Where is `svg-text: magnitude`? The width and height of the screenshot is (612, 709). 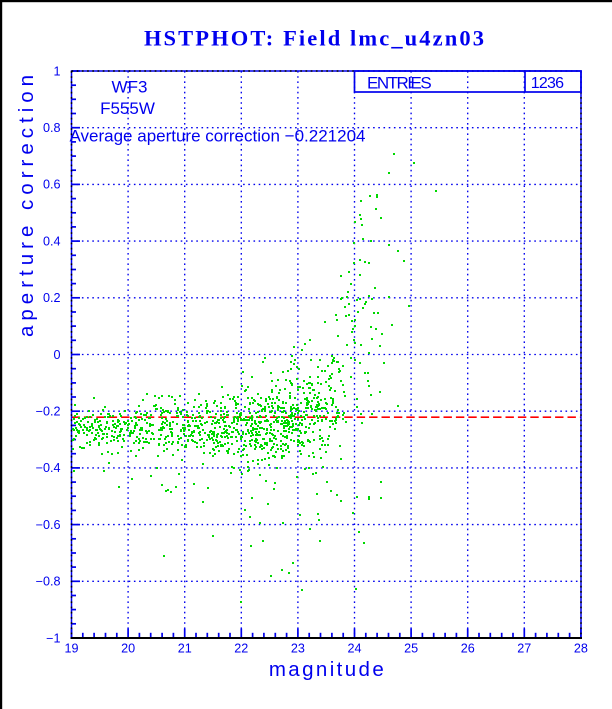
svg-text: magnitude is located at coordinates (327, 669).